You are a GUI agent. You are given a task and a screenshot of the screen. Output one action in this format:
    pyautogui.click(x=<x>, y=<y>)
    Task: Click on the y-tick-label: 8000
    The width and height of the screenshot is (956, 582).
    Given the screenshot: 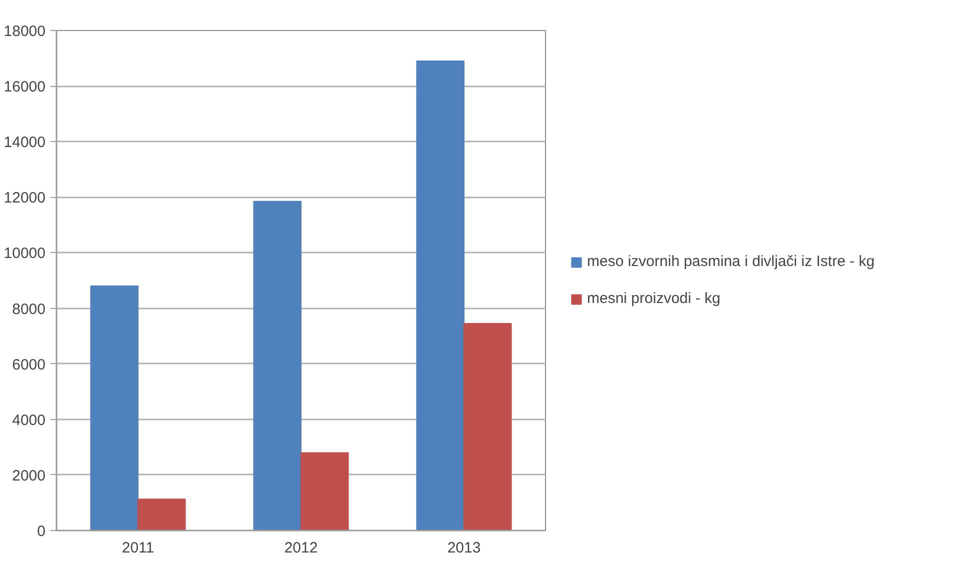 What is the action you would take?
    pyautogui.click(x=29, y=309)
    